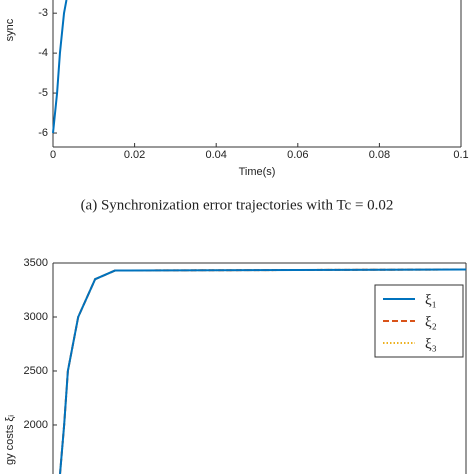 This screenshot has width=474, height=474. What do you see at coordinates (10, 440) in the screenshot?
I see `y-axis-label: gy costs ξᵢ` at bounding box center [10, 440].